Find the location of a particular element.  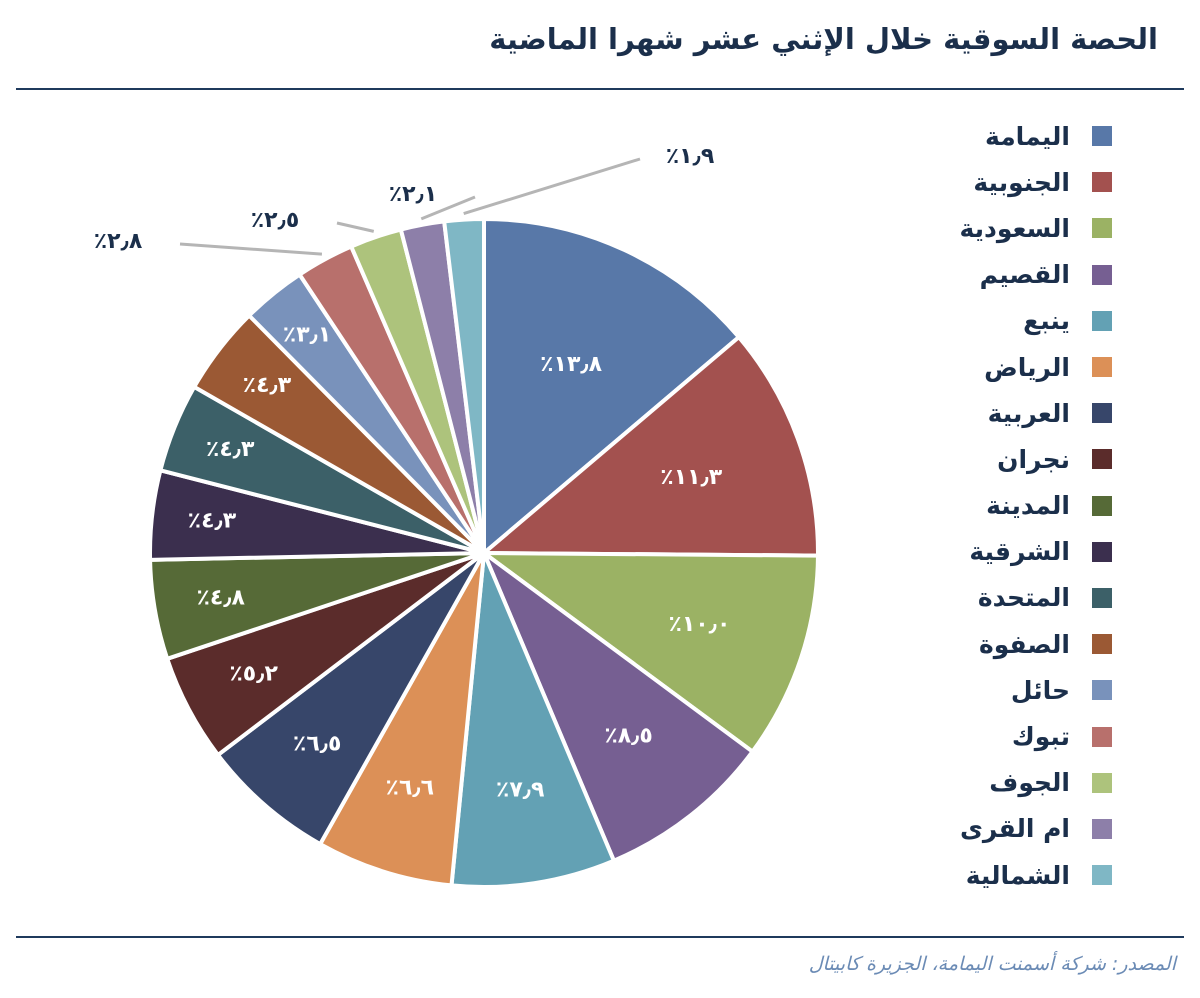

slice-label: ٪٤٫٨ is located at coordinates (220, 598).